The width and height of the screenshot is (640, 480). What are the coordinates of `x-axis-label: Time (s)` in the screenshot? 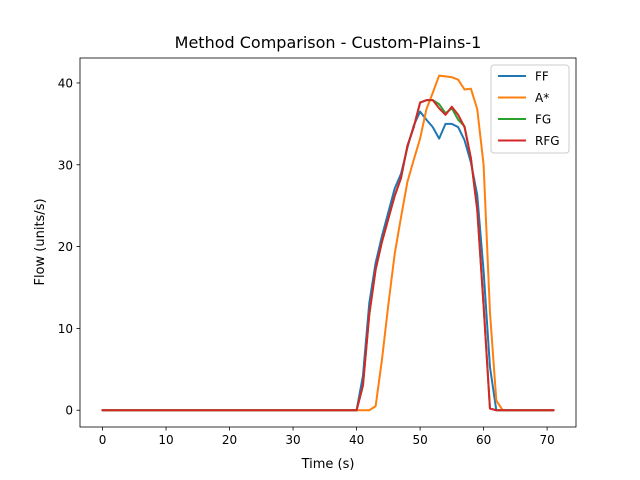 It's located at (328, 464).